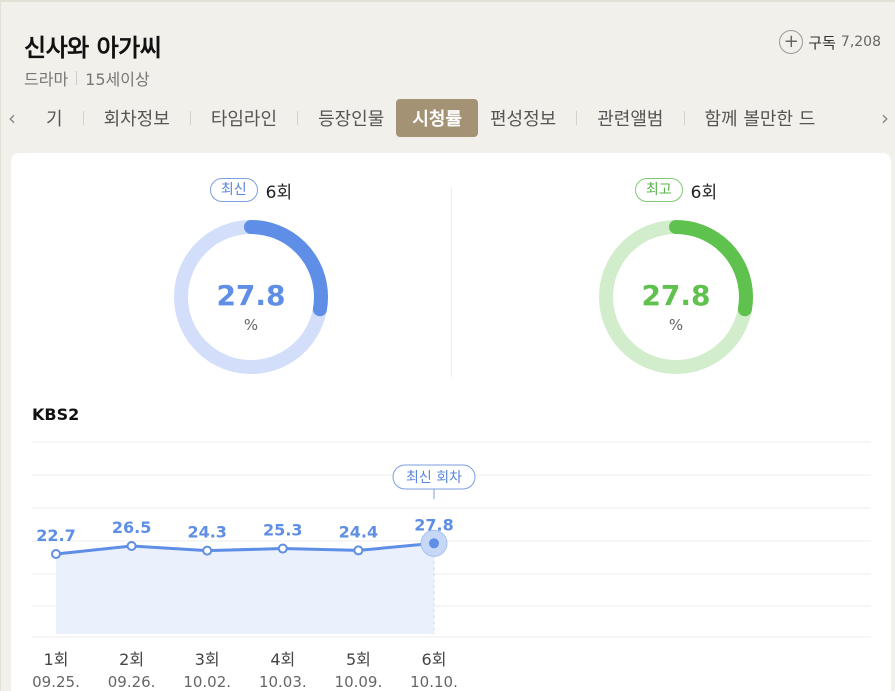 This screenshot has height=691, width=895. What do you see at coordinates (630, 119) in the screenshot?
I see `tab-item: 관련앨범` at bounding box center [630, 119].